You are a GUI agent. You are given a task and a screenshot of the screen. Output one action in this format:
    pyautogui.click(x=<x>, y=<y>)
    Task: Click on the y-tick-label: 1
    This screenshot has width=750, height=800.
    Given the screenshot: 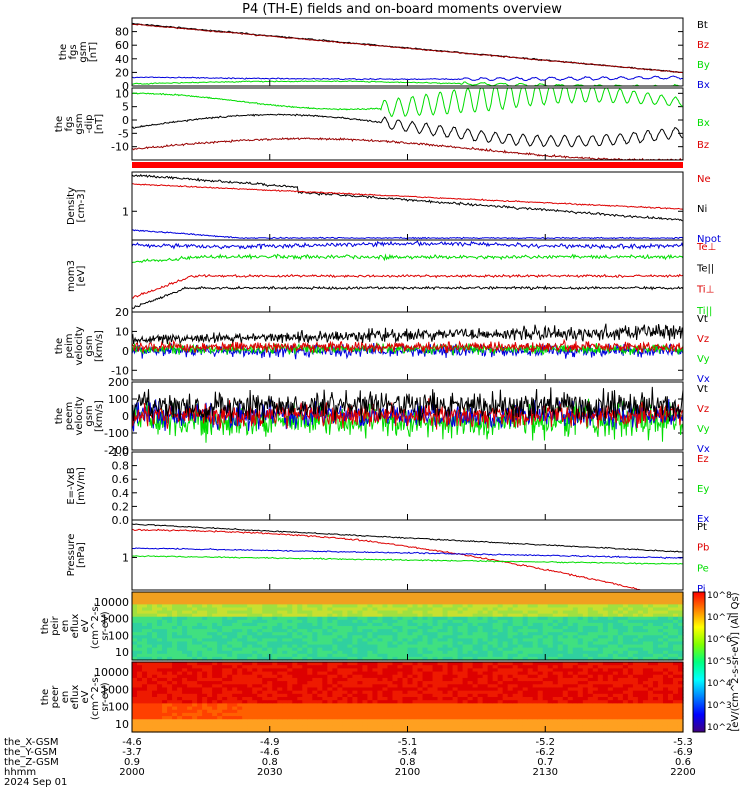 What is the action you would take?
    pyautogui.click(x=125, y=211)
    